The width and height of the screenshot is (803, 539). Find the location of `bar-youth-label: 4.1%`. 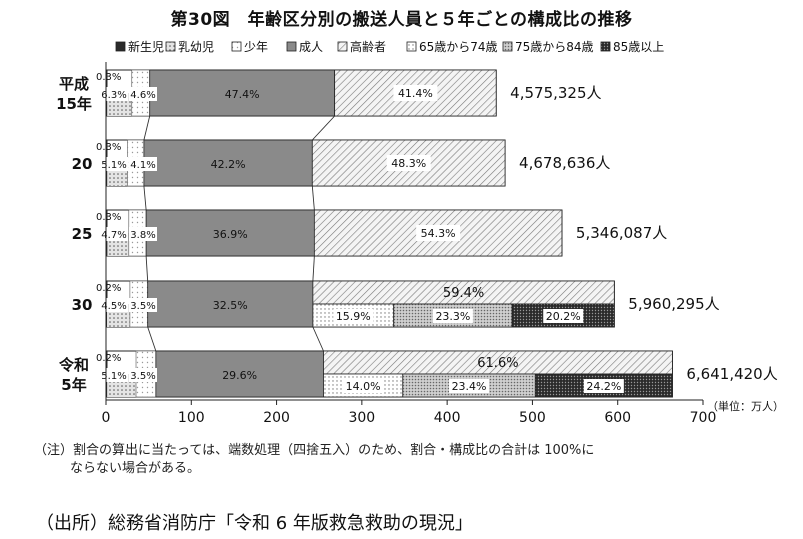

bar-youth-label: 4.1% is located at coordinates (142, 165).